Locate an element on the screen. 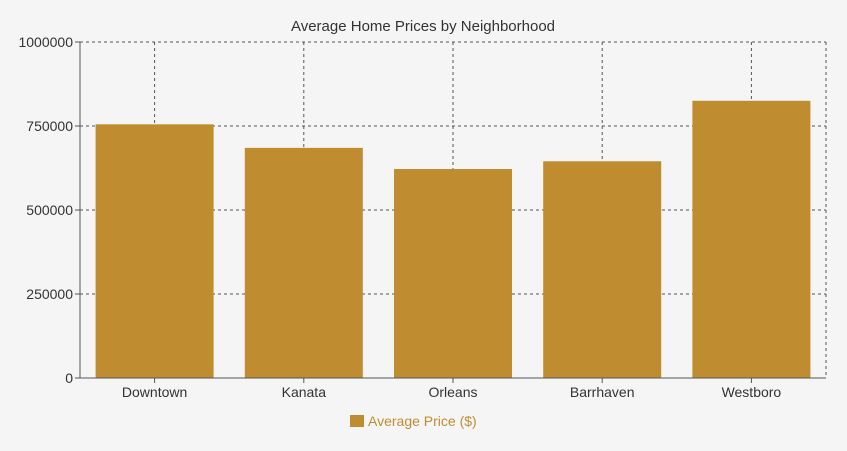 This screenshot has width=847, height=451. chart-title: Average Home Prices by Neighborhood is located at coordinates (423, 26).